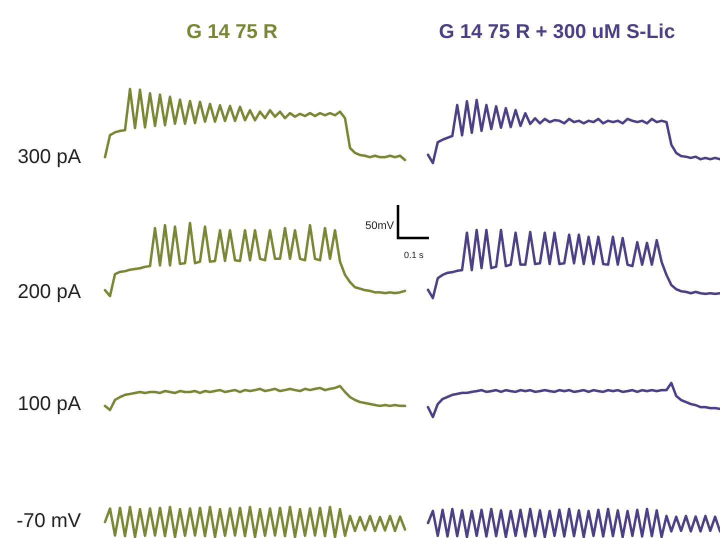 This screenshot has height=538, width=720. What do you see at coordinates (232, 32) in the screenshot?
I see `chart-title: G 14 75 R` at bounding box center [232, 32].